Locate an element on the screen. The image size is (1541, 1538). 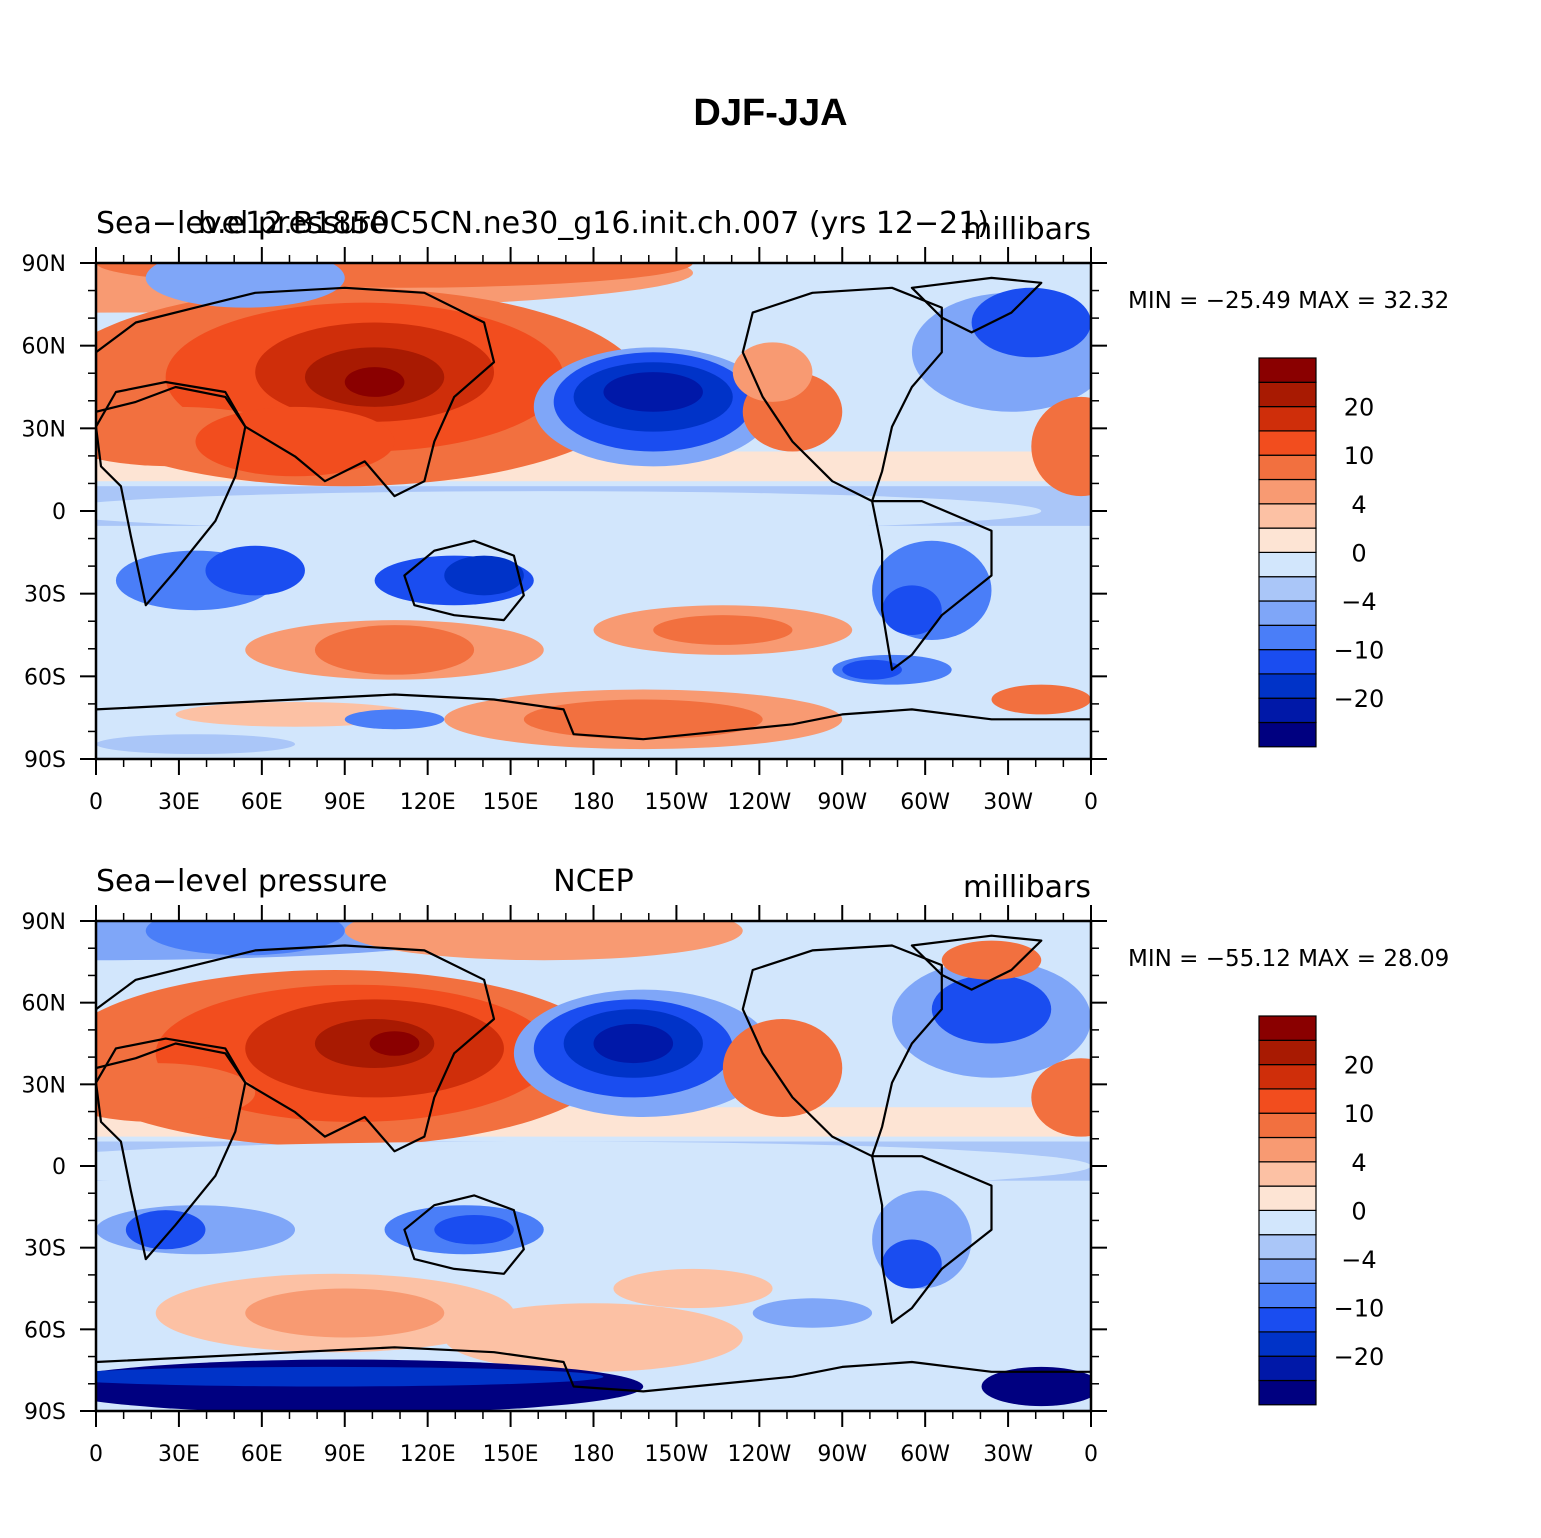
coastline-america_n is located at coordinates (842, 1051).